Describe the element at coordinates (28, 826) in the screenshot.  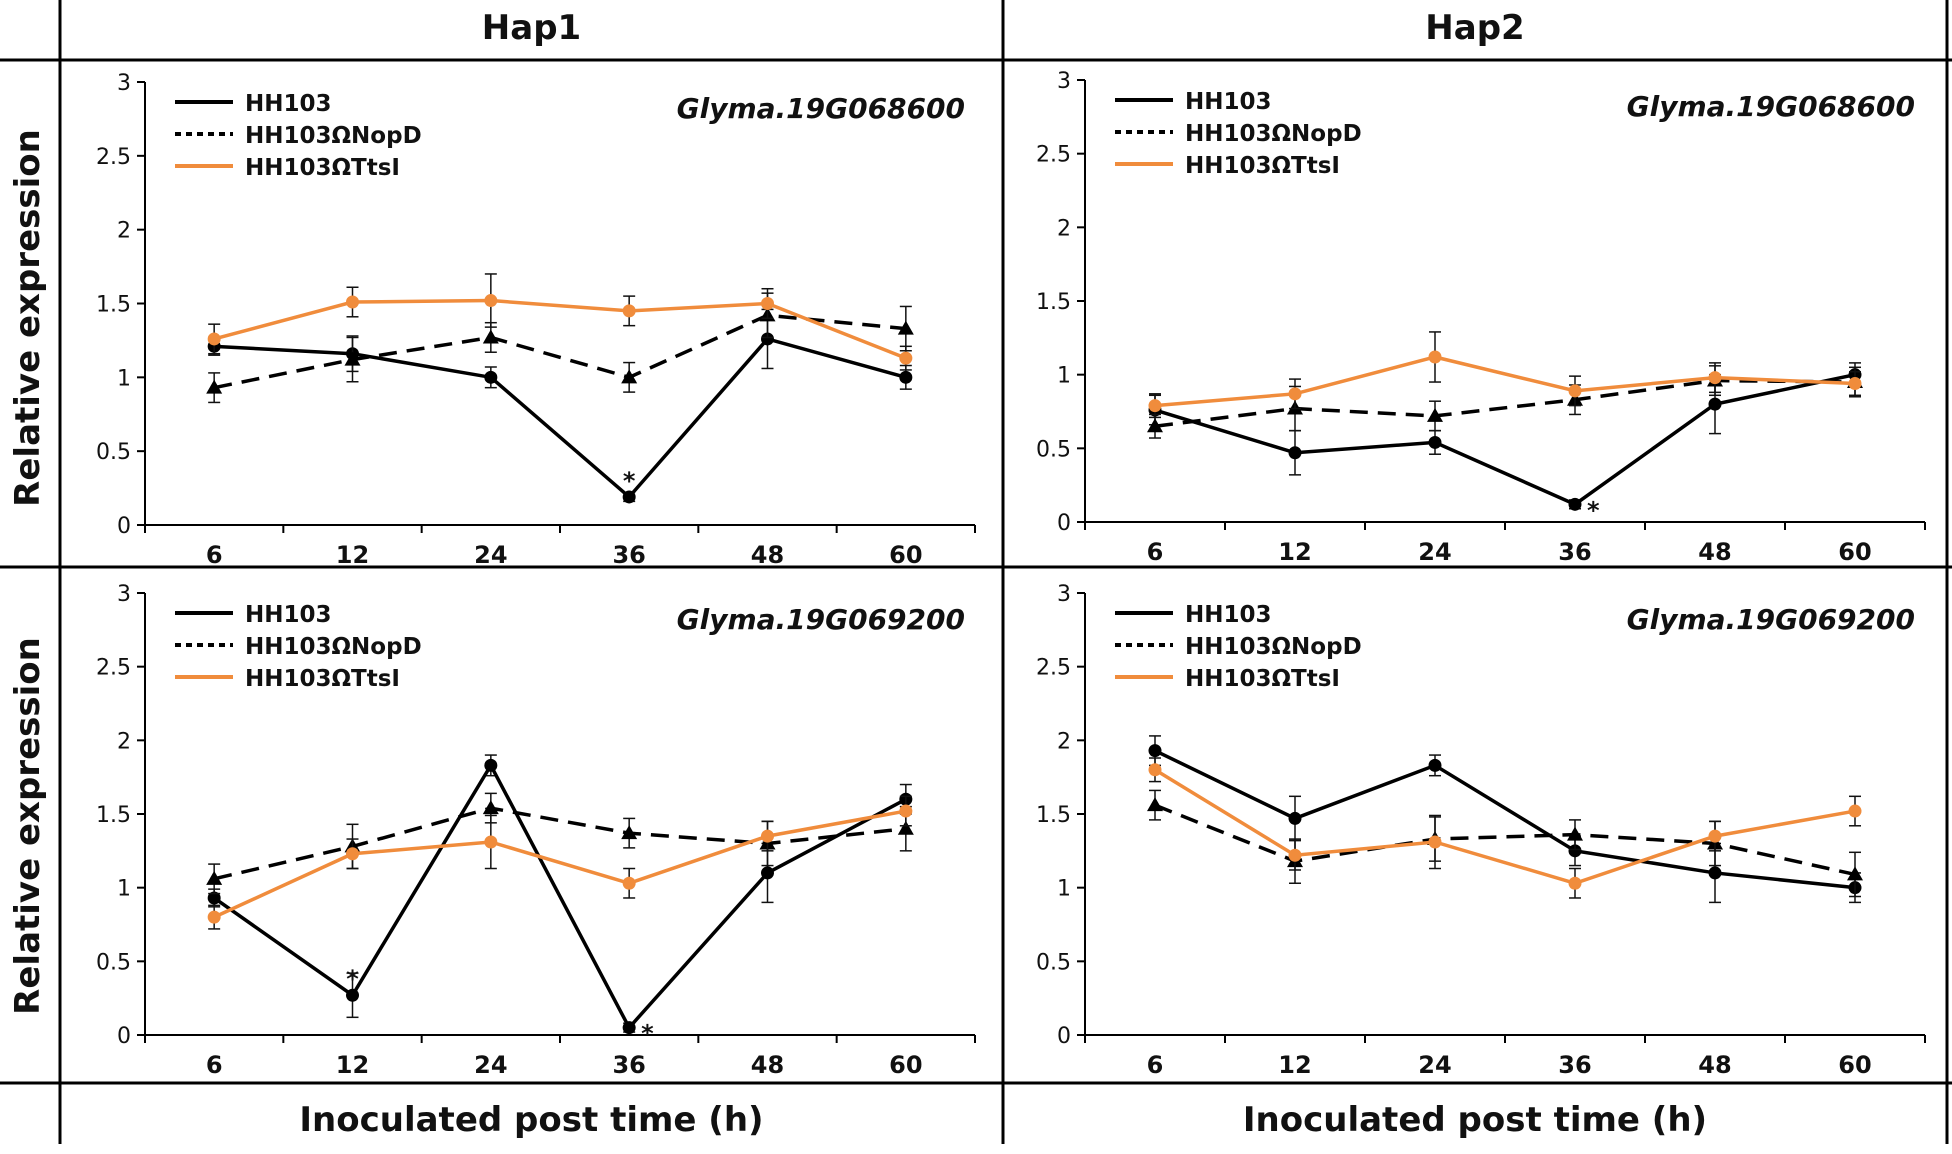
I see `y-axis-label-bottom: Relative expression` at that location.